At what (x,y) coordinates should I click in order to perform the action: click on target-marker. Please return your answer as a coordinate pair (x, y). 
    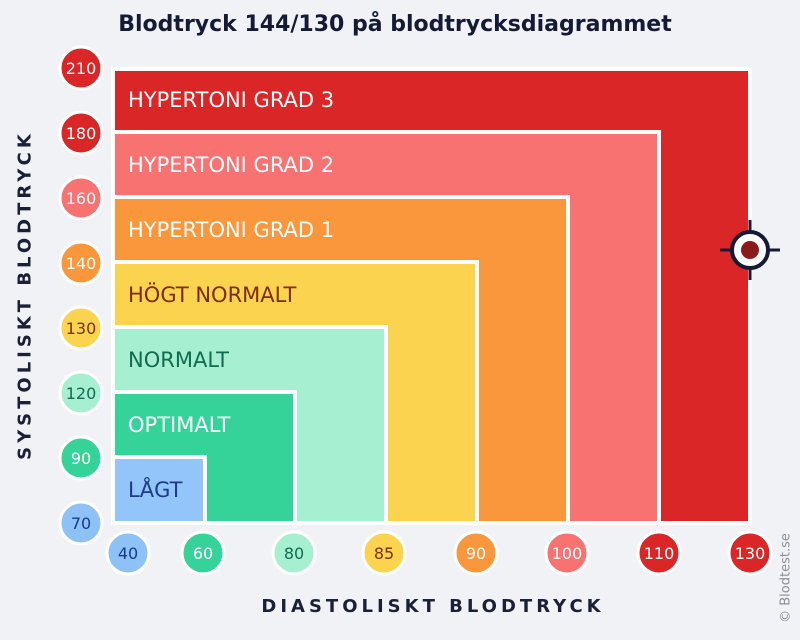
    Looking at the image, I should click on (750, 250).